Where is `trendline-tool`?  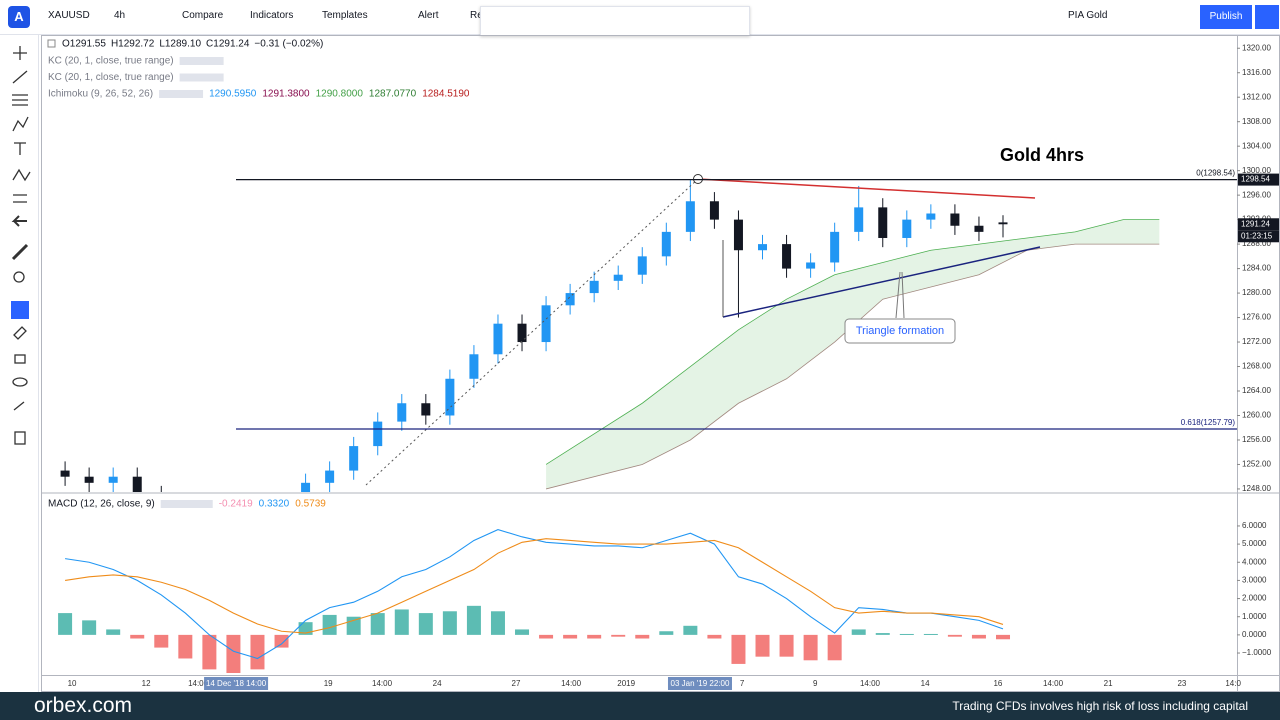 trendline-tool is located at coordinates (20, 77).